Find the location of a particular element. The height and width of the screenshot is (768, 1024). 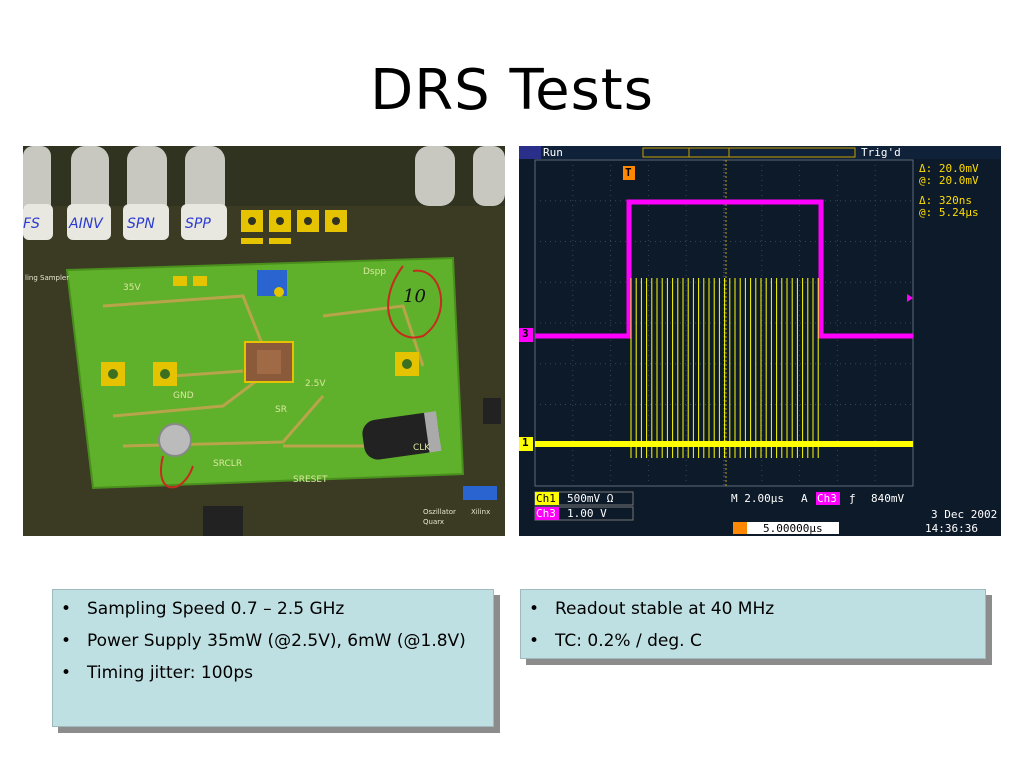

ch3-scale: 1.00 V is located at coordinates (587, 513).